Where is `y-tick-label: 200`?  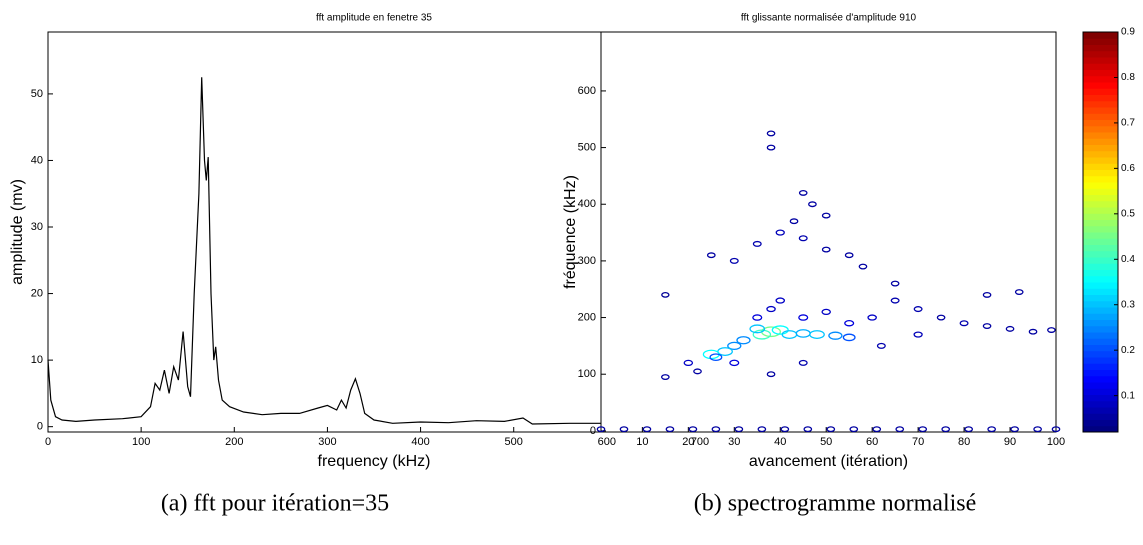 y-tick-label: 200 is located at coordinates (587, 317).